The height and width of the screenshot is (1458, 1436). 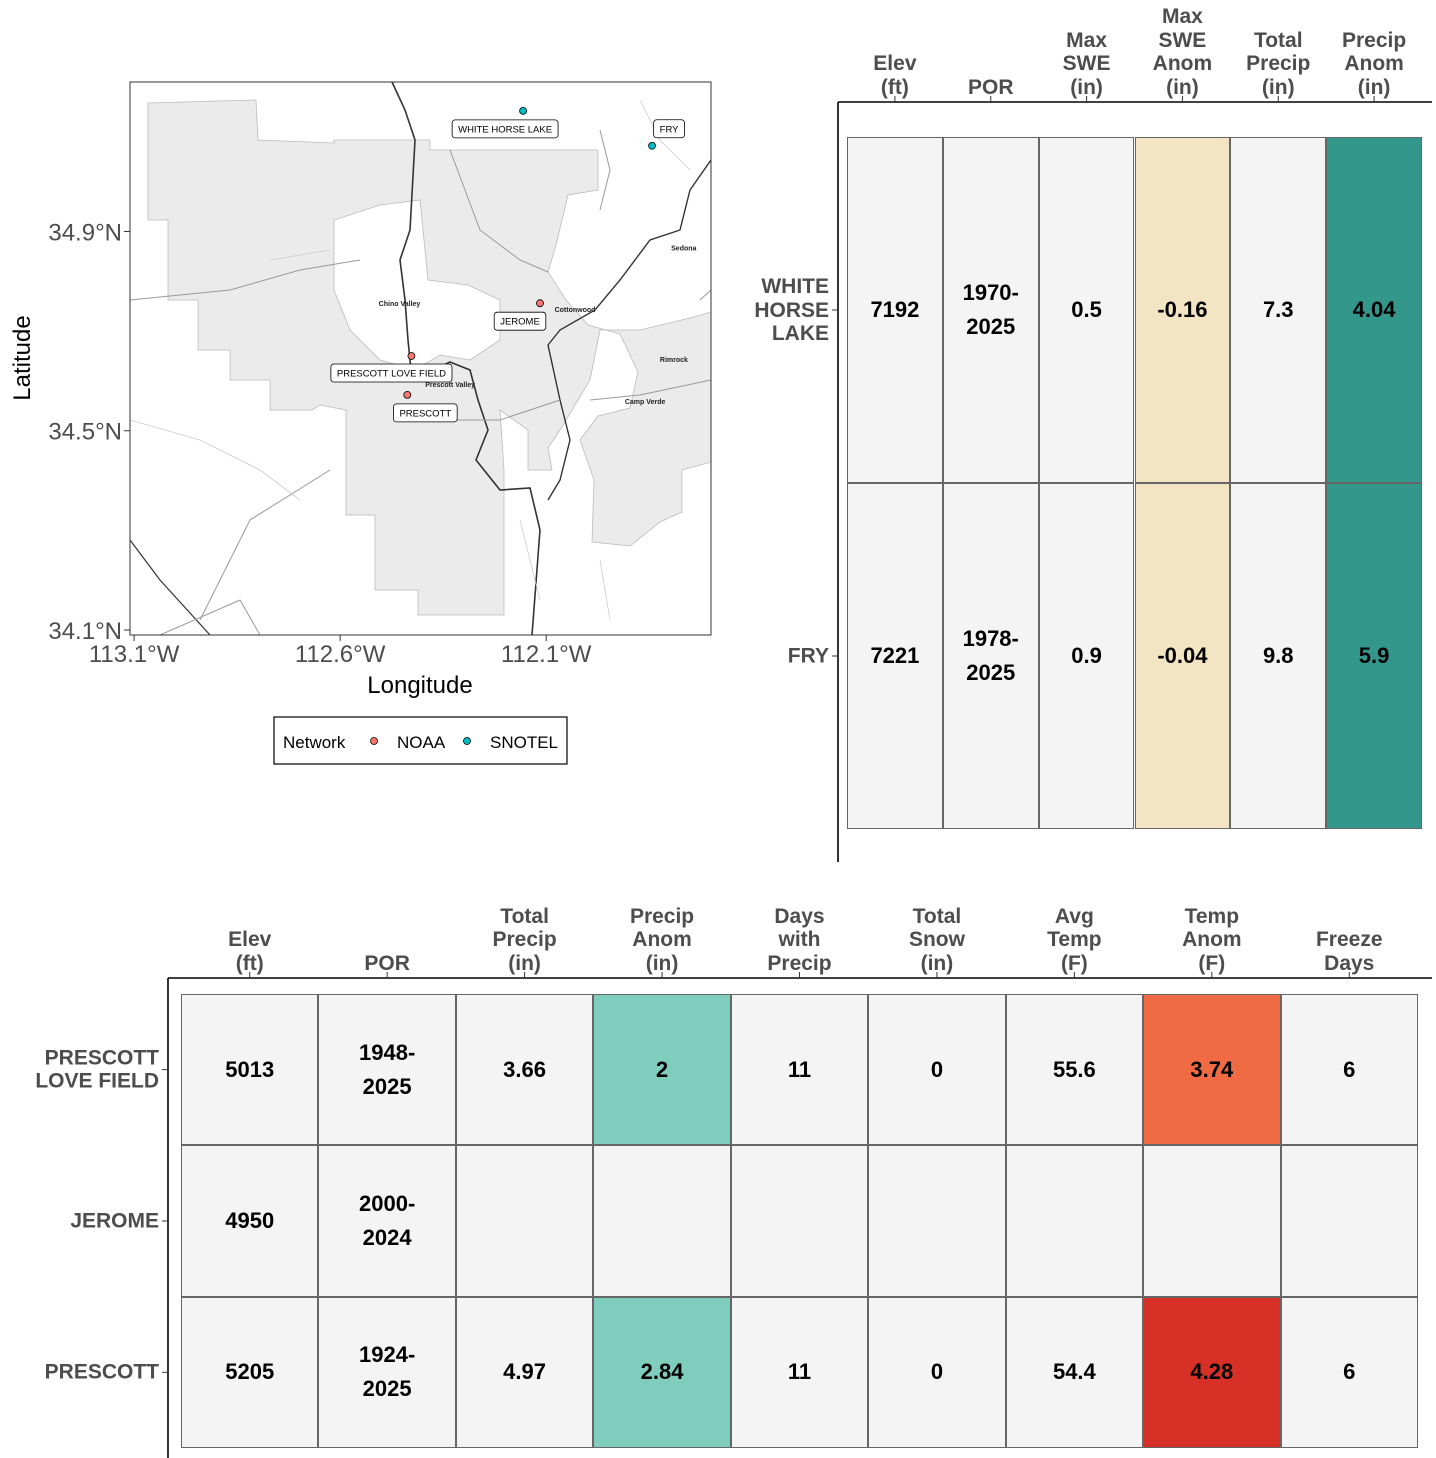 I want to click on x-axis-label: Longitude, so click(x=419, y=685).